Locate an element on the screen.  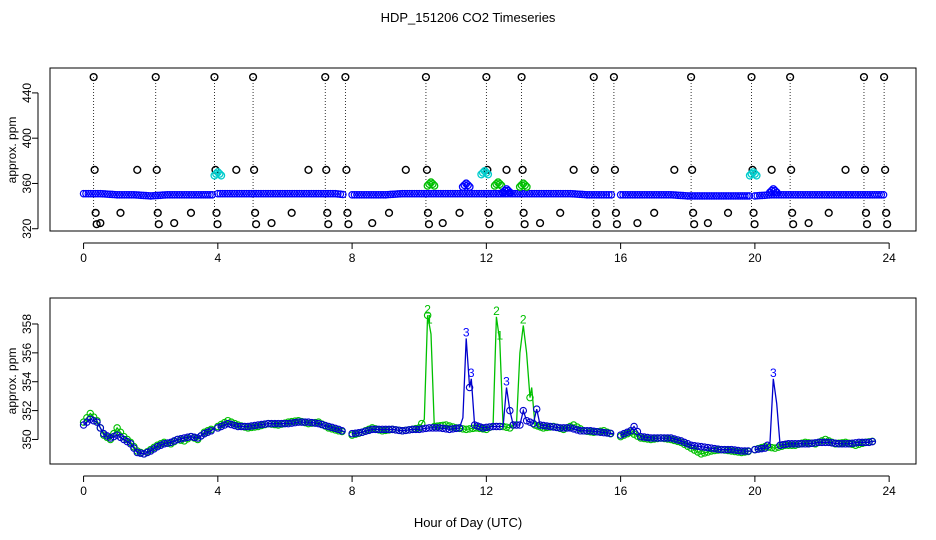
chart-title: HDP_151206 CO2 Timeseries is located at coordinates (468, 17).